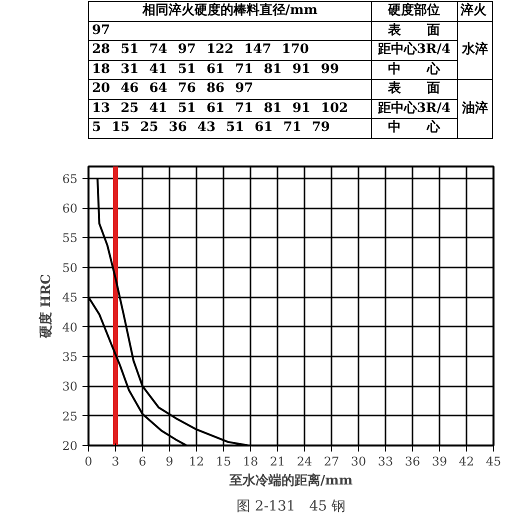 This screenshot has height=520, width=531. What do you see at coordinates (46, 306) in the screenshot?
I see `y-axis-title: 硬度 HRC` at bounding box center [46, 306].